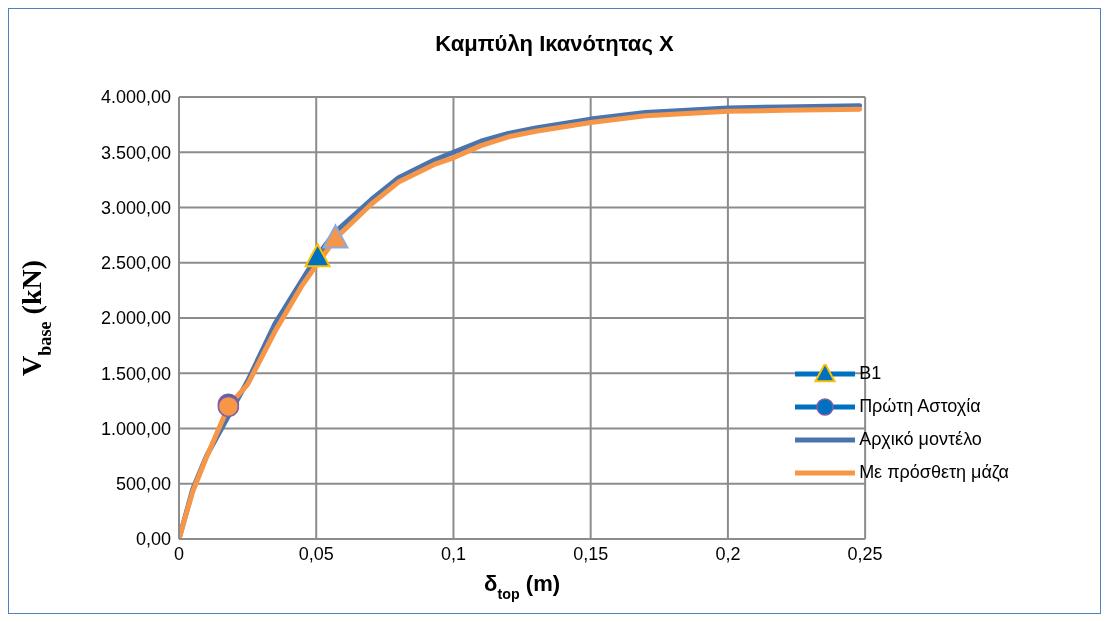 The width and height of the screenshot is (1109, 622). What do you see at coordinates (870, 373) in the screenshot?
I see `legend-label: B1` at bounding box center [870, 373].